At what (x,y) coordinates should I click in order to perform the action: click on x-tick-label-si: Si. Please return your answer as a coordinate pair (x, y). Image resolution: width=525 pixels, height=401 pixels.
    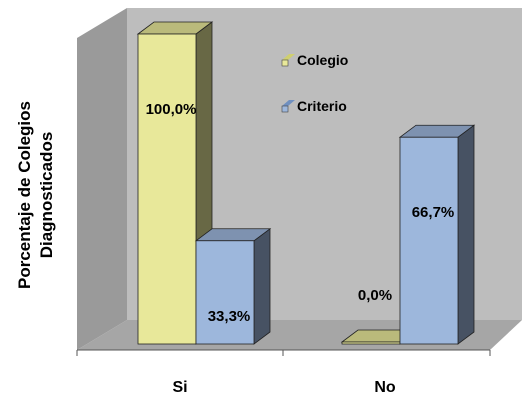
    Looking at the image, I should click on (179, 387).